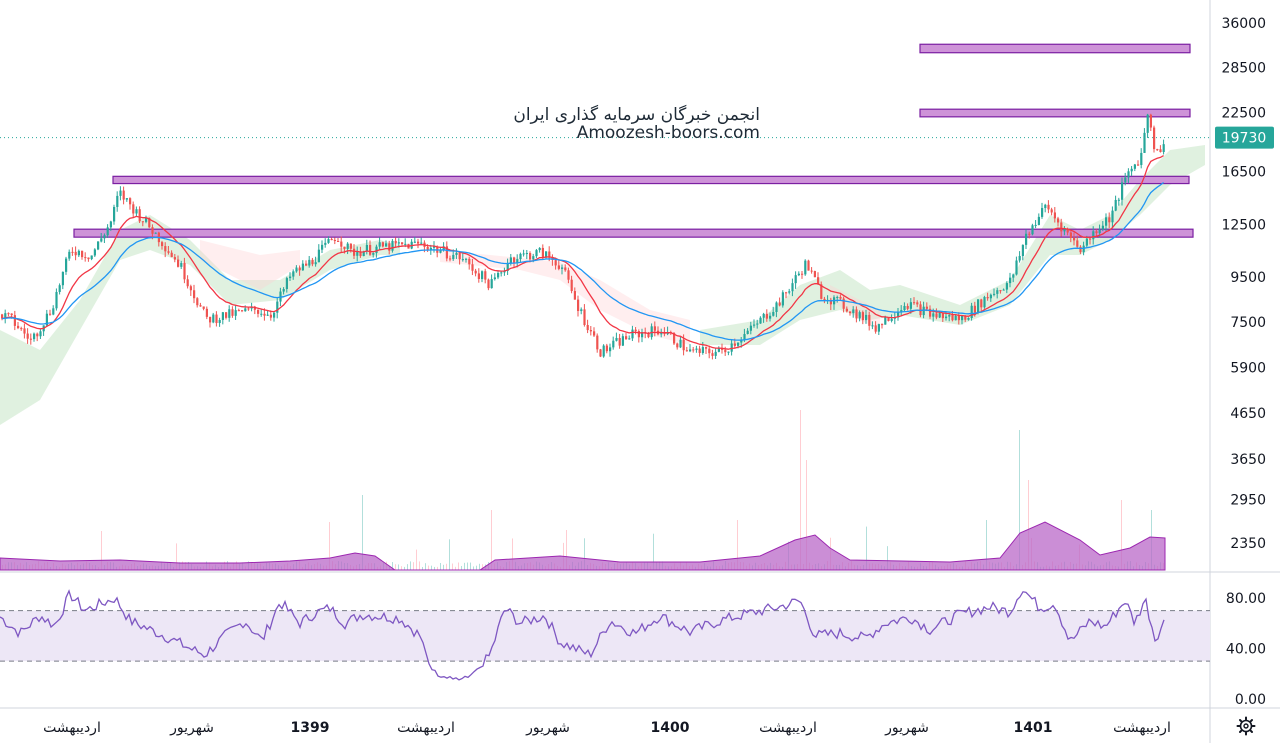  I want to click on price-tick-label: 3650, so click(1248, 460).